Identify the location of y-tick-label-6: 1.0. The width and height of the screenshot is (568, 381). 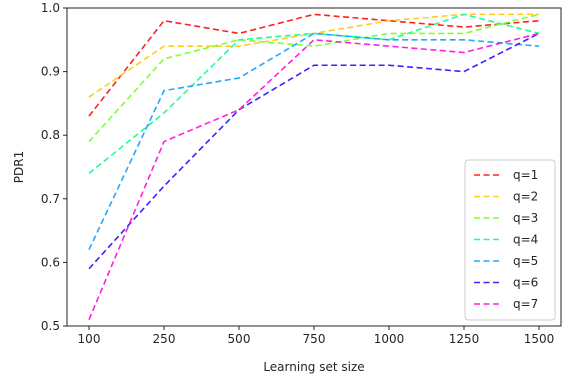
(50, 8).